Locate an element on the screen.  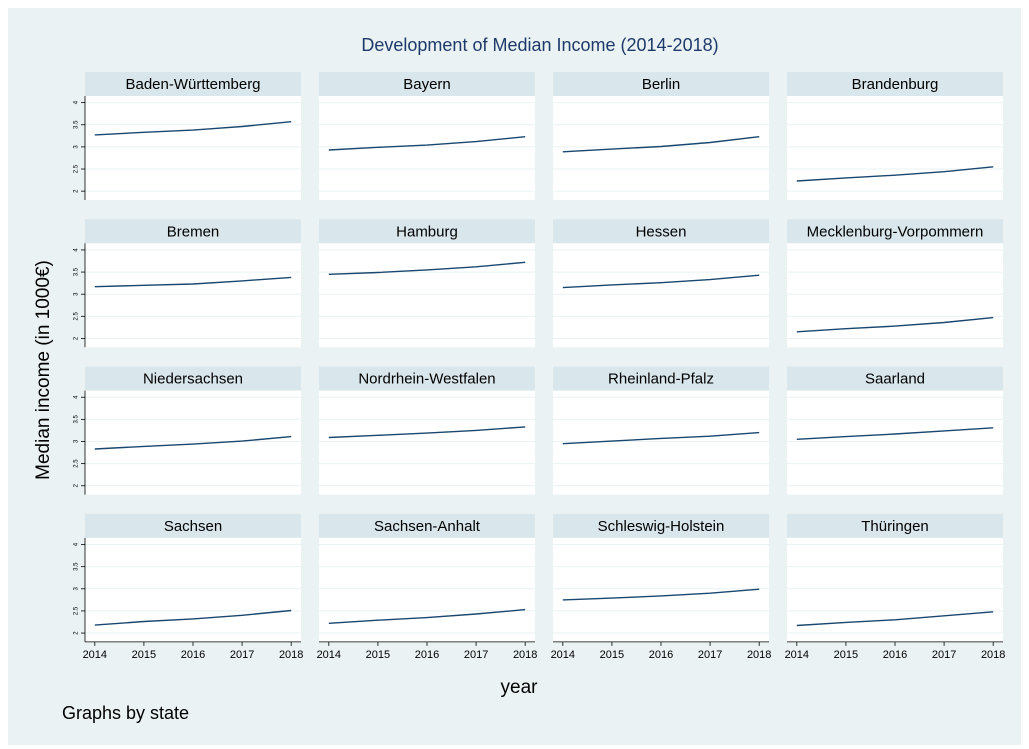
panel-title: Bremen is located at coordinates (193, 231).